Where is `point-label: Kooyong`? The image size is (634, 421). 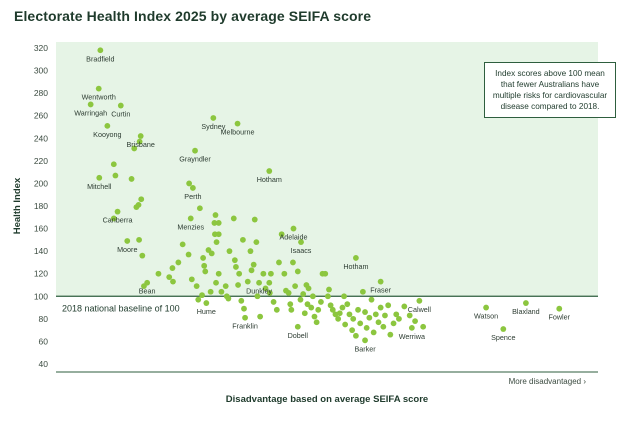 point-label: Kooyong is located at coordinates (107, 134).